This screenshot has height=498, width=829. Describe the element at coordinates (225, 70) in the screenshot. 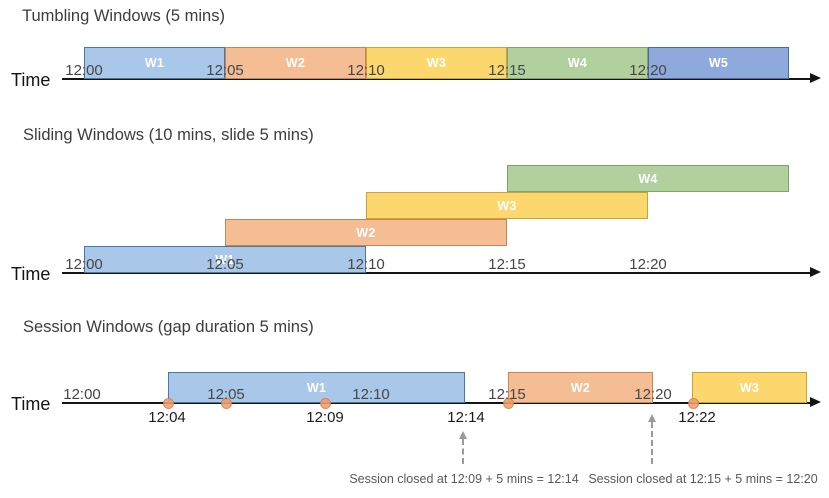

I see `tumbling-tick-1205: 12:05` at that location.